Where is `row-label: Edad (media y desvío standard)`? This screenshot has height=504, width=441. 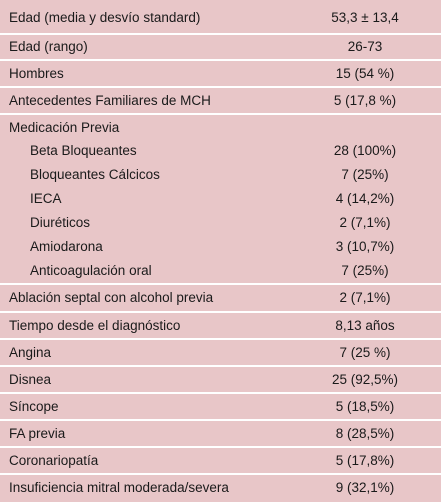 row-label: Edad (media y desvío standard) is located at coordinates (105, 17).